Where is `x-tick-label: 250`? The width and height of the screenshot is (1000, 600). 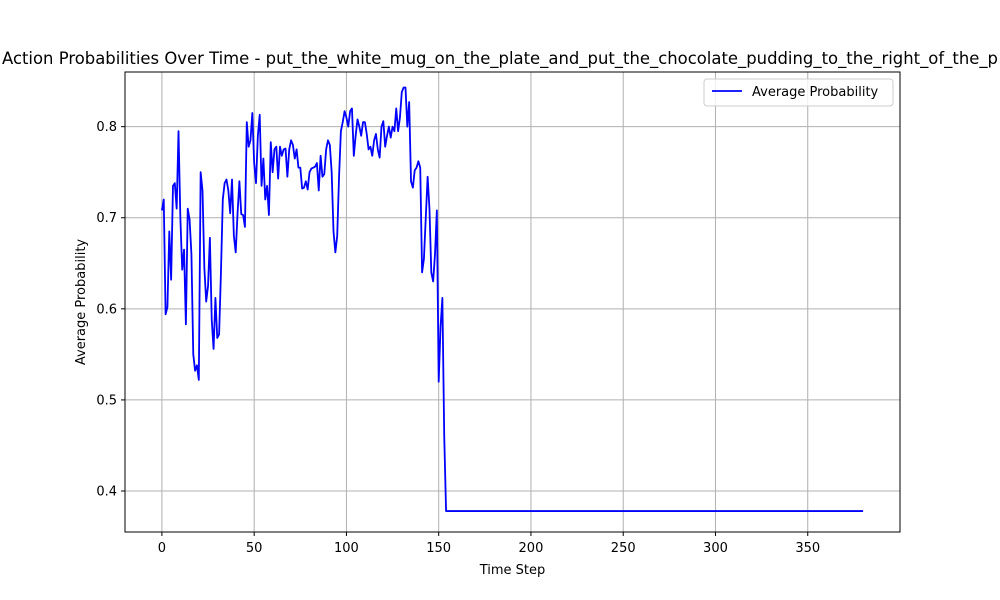 x-tick-label: 250 is located at coordinates (623, 548).